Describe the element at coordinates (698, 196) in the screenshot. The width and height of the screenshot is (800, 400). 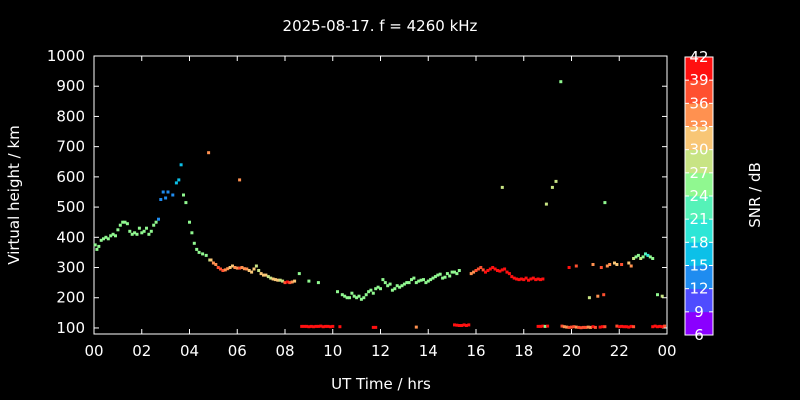
I see `colorbar-tick-label: 24` at that location.